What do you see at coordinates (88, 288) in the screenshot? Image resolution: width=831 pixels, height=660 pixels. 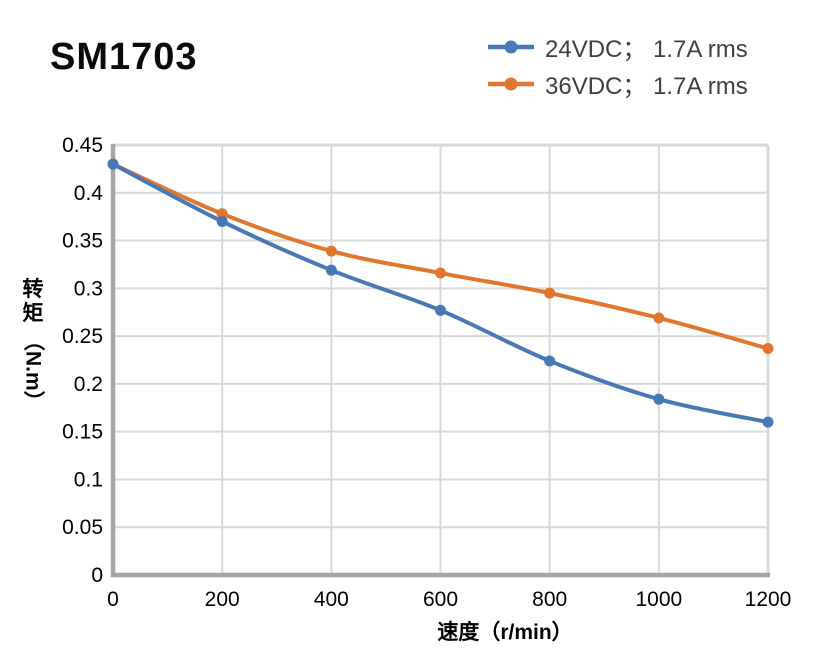 I see `y-tick-label: 0.3` at bounding box center [88, 288].